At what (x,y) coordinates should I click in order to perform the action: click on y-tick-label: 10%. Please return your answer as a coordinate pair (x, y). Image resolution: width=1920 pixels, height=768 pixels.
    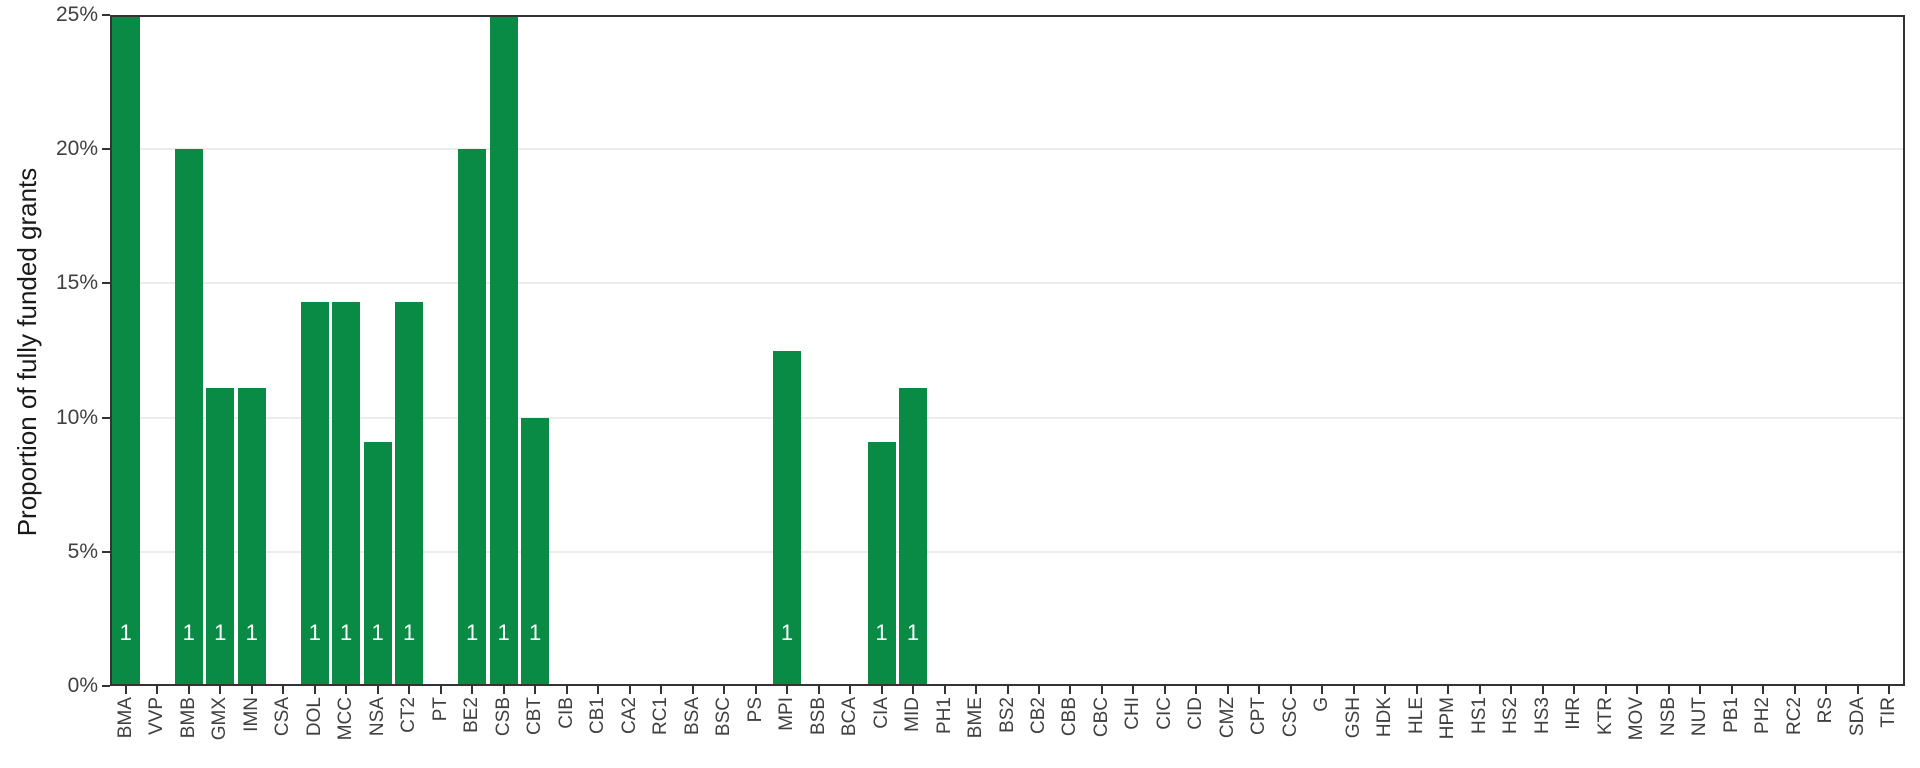
    Looking at the image, I should click on (76, 417).